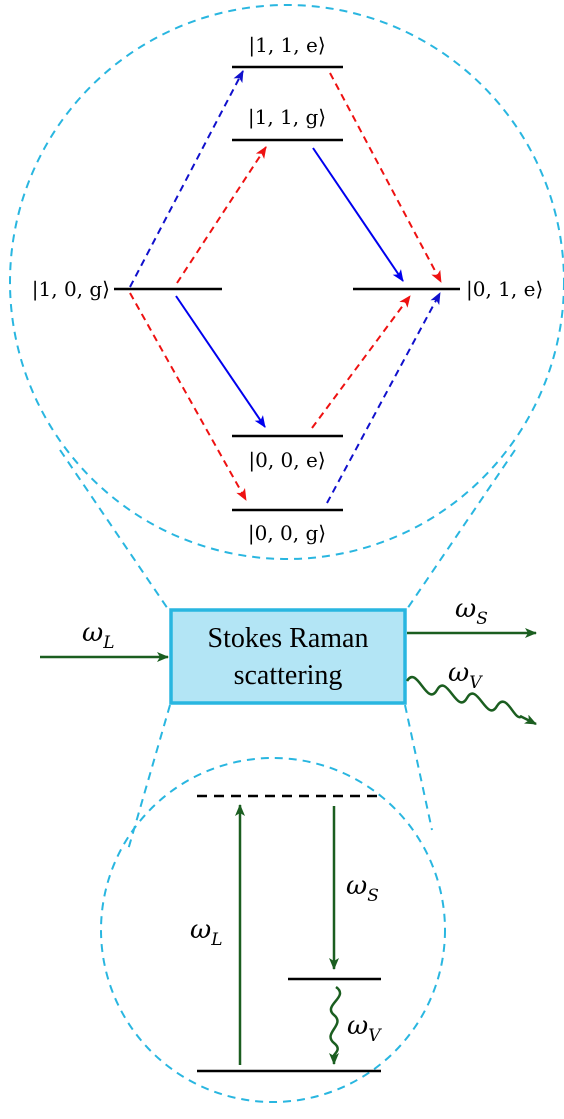  I want to click on bottom-zoom-connector-left, so click(149, 777).